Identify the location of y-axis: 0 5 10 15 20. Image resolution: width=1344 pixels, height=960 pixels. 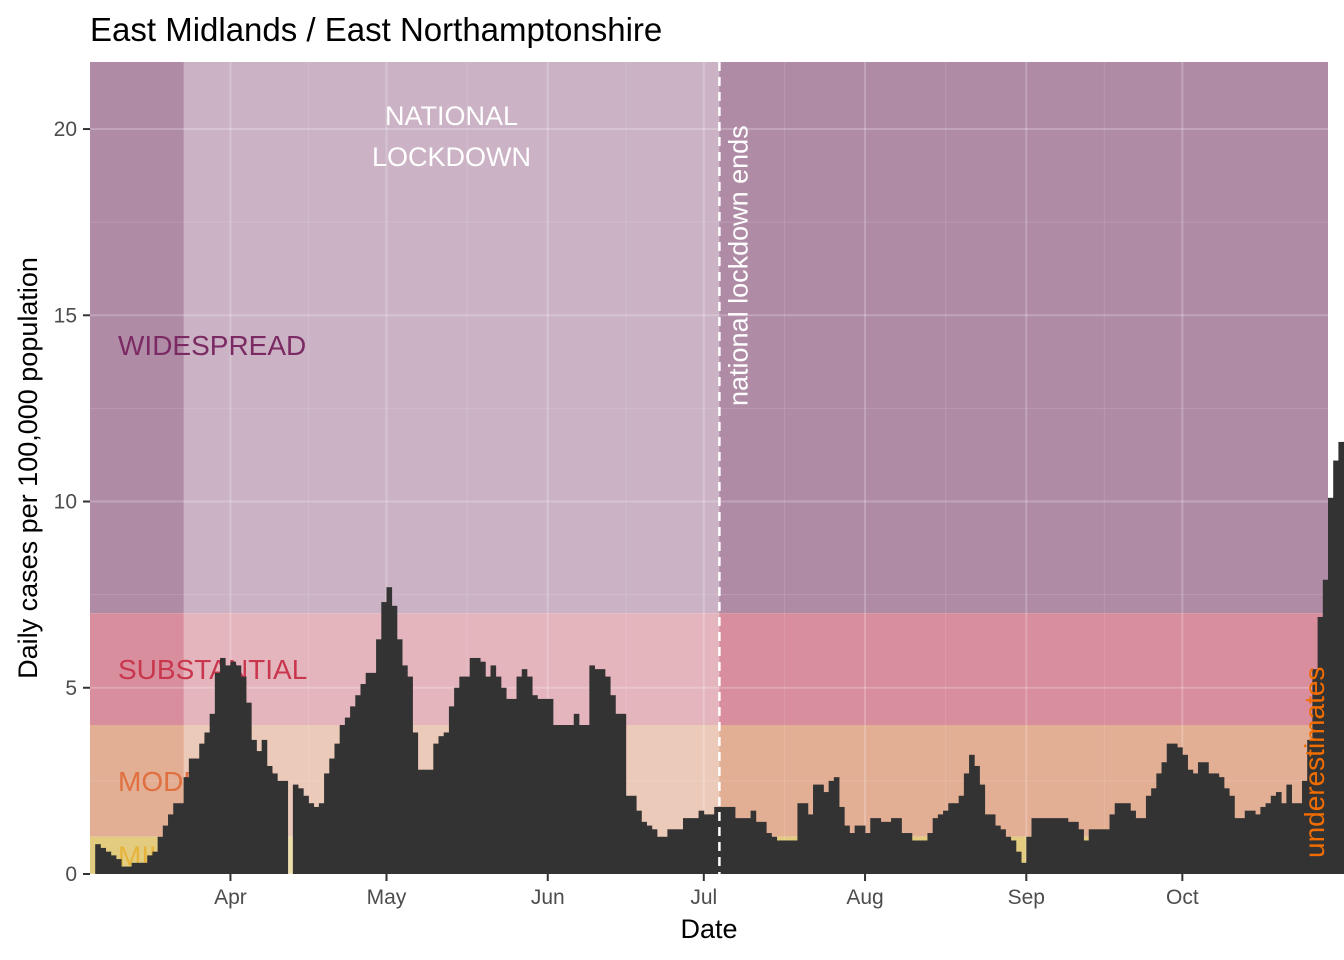
(72, 502).